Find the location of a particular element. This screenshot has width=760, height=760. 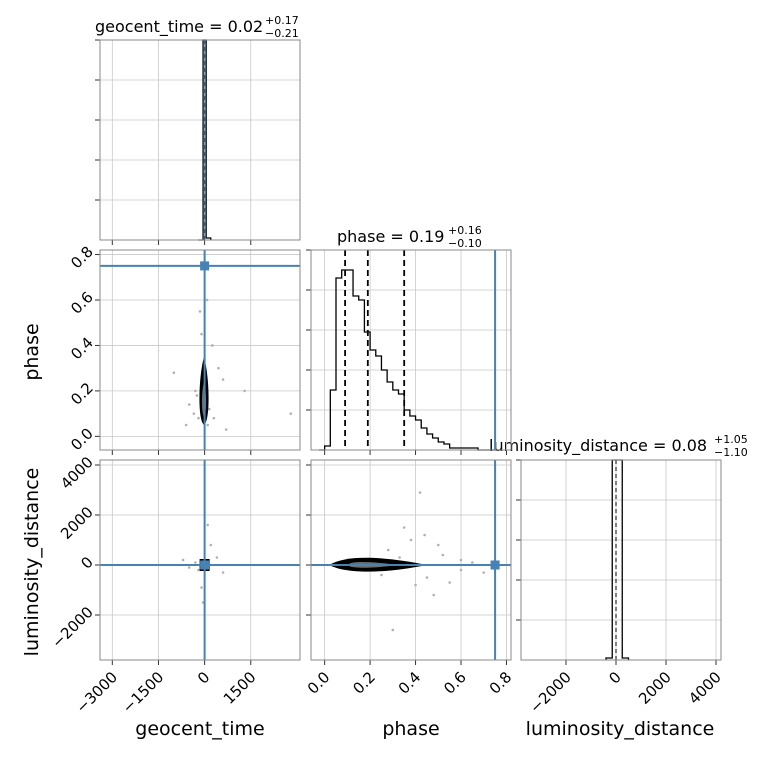

scatter-phase-geocent-time-yticklabel-4: 0.8 is located at coordinates (82, 258).